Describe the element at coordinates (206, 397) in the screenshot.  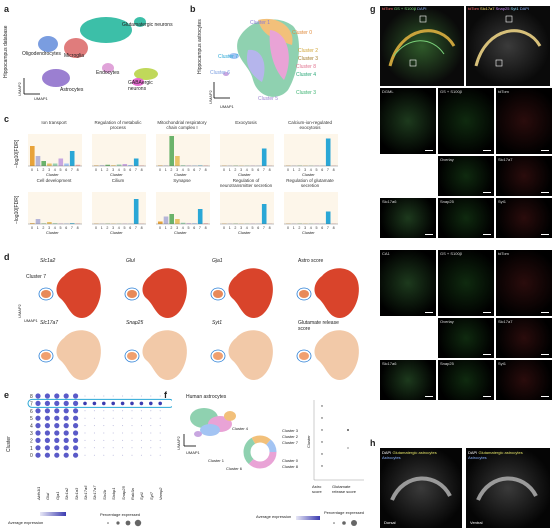
I see `f-title: Human astrocytes` at that location.